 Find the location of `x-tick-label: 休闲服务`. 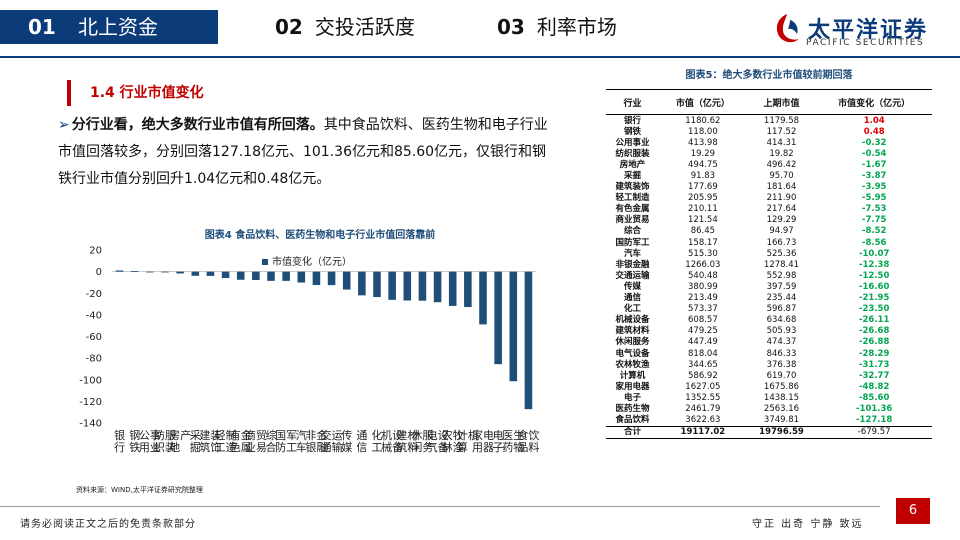

x-tick-label: 休闲服务 is located at coordinates (422, 441).